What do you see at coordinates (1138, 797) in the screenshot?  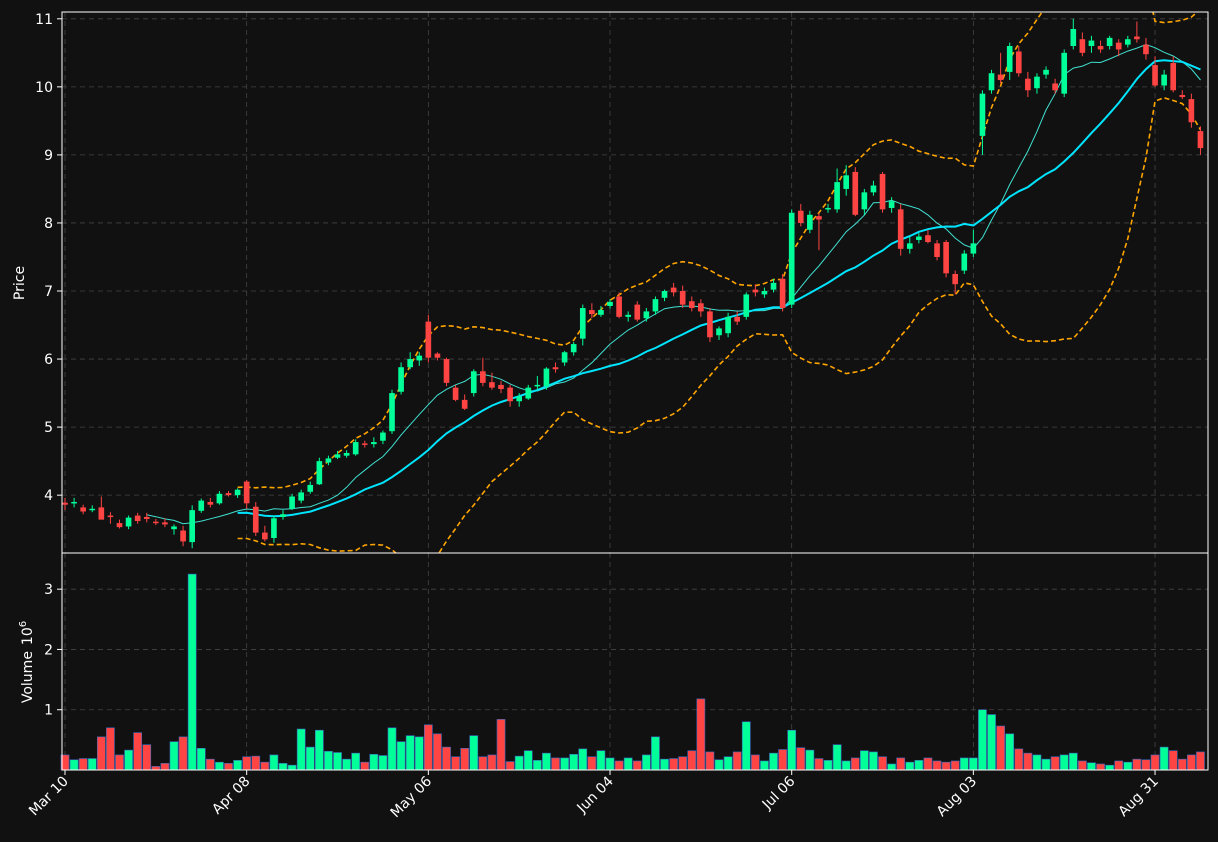 I see `x-tick-label: Aug 31` at bounding box center [1138, 797].